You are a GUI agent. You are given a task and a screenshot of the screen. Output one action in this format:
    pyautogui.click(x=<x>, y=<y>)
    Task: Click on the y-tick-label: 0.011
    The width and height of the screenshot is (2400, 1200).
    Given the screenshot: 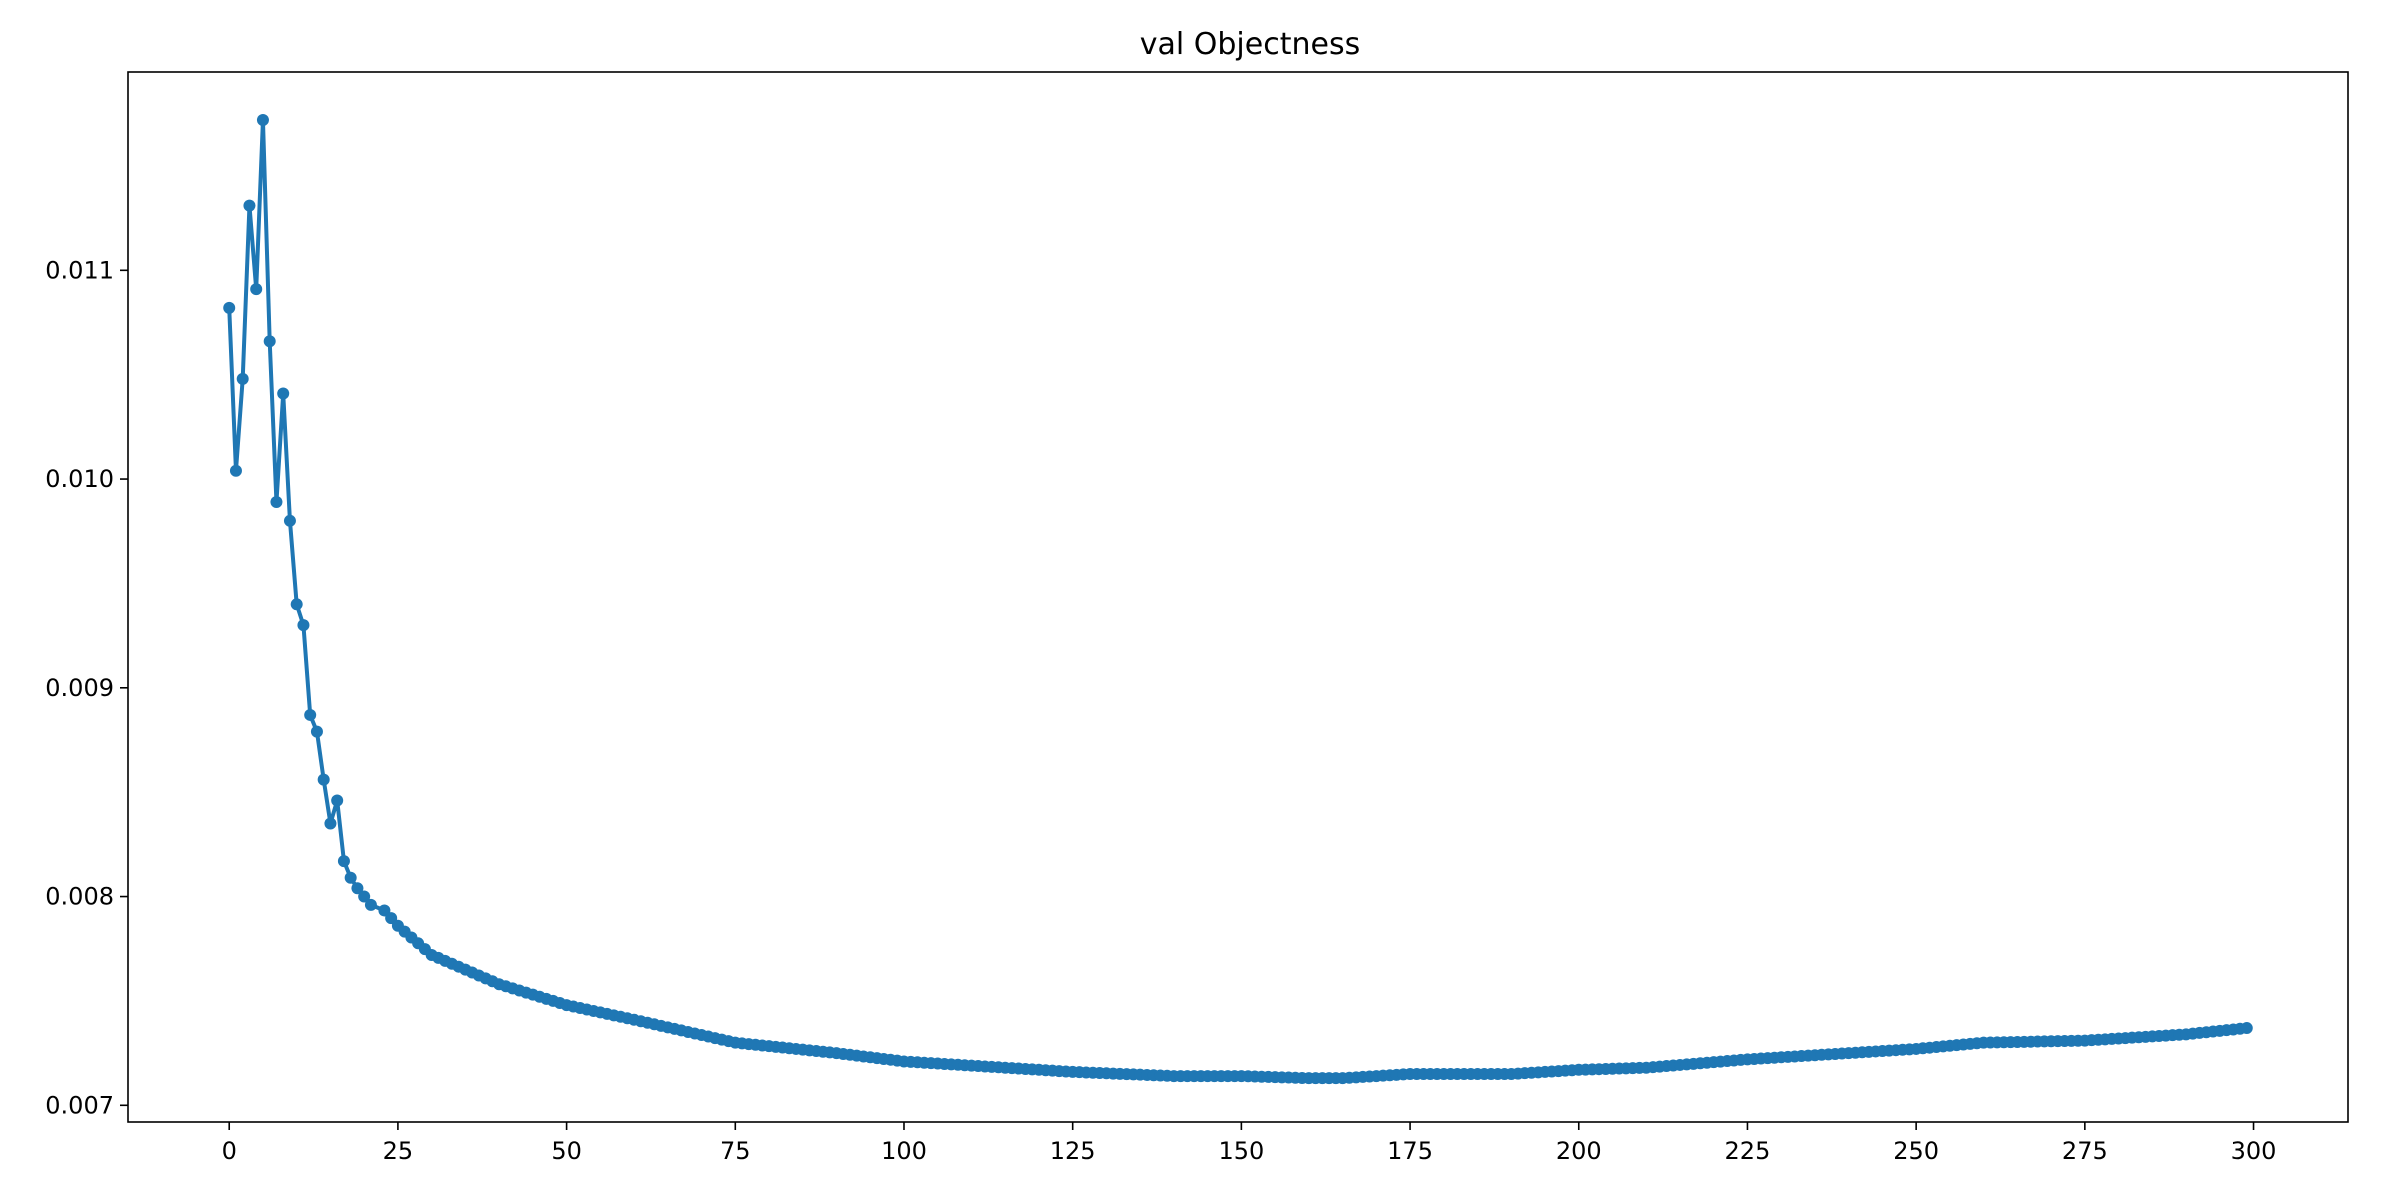 What is the action you would take?
    pyautogui.click(x=79, y=270)
    